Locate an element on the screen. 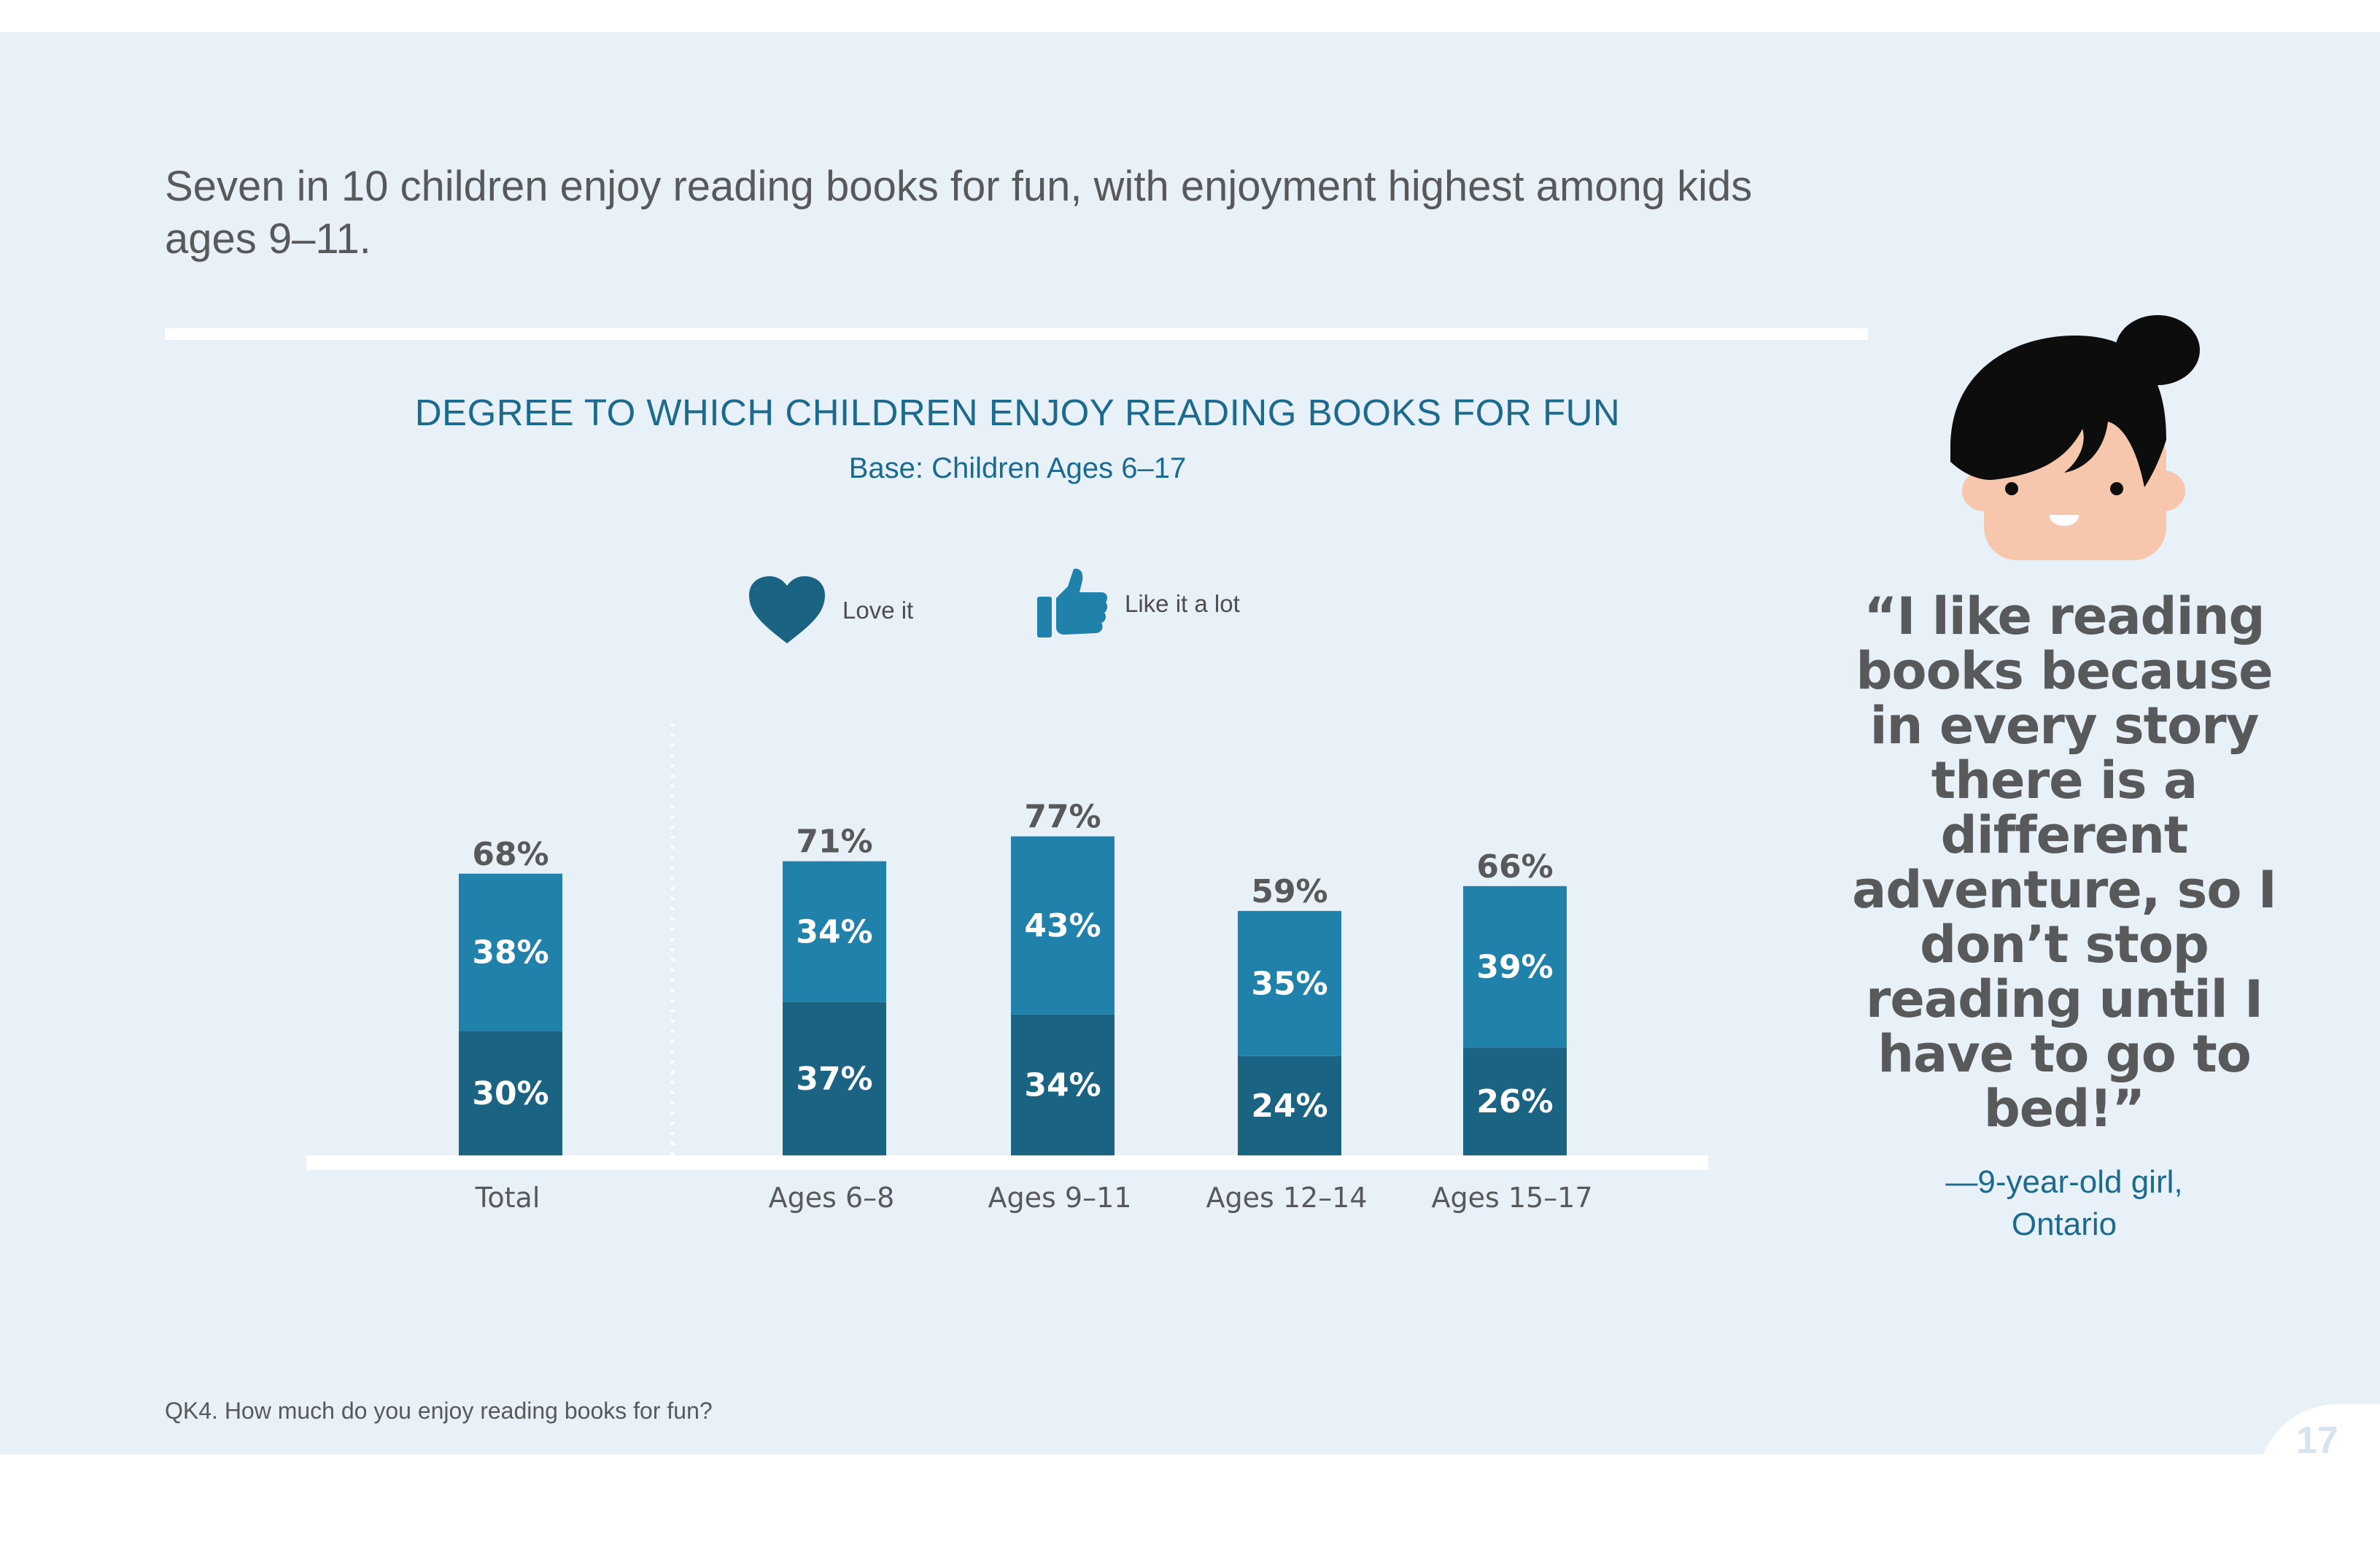 The width and height of the screenshot is (2380, 1550). legend-label-like-it-a-lot: Like it a lot is located at coordinates (1182, 603).